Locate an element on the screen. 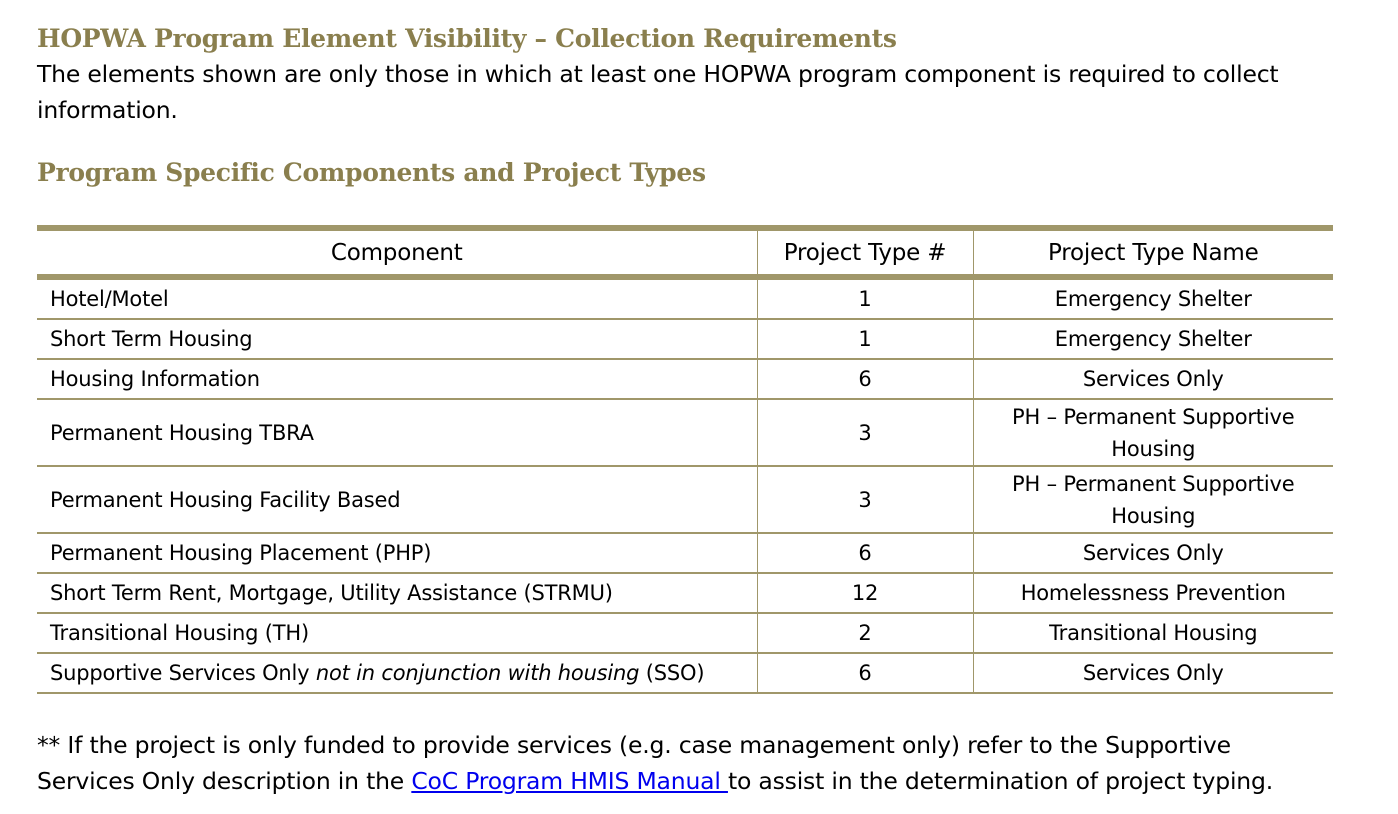  table-row: Housing Information 6 Services Only is located at coordinates (685, 379).